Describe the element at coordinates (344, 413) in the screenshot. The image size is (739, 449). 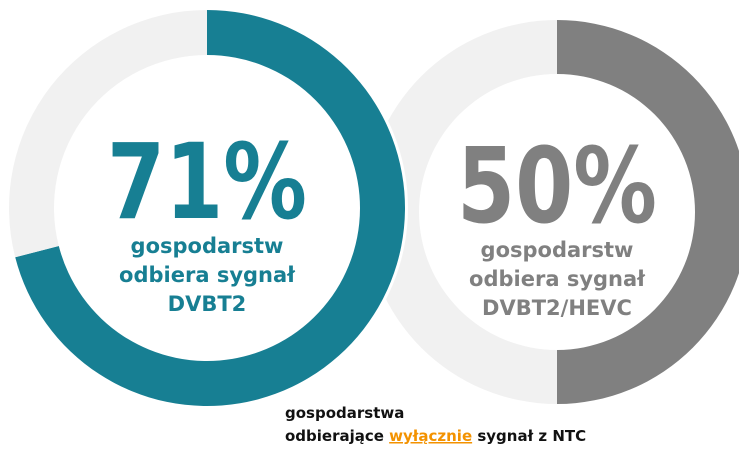
I see `footnote-line: gospodarstwa` at that location.